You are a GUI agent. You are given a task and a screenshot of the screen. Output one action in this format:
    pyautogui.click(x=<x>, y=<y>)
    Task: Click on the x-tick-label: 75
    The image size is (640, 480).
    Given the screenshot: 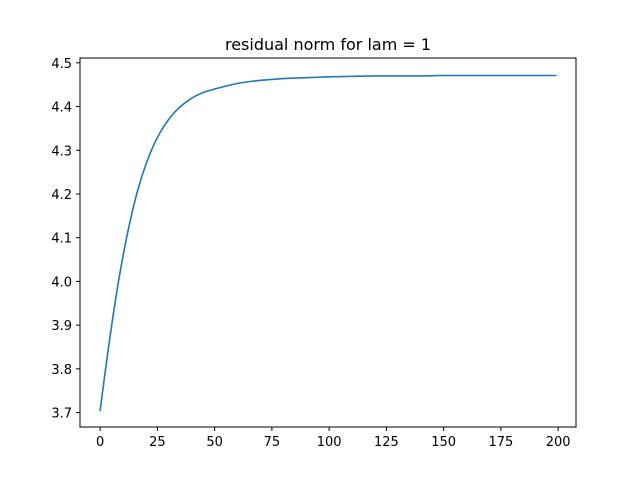 What is the action you would take?
    pyautogui.click(x=272, y=442)
    